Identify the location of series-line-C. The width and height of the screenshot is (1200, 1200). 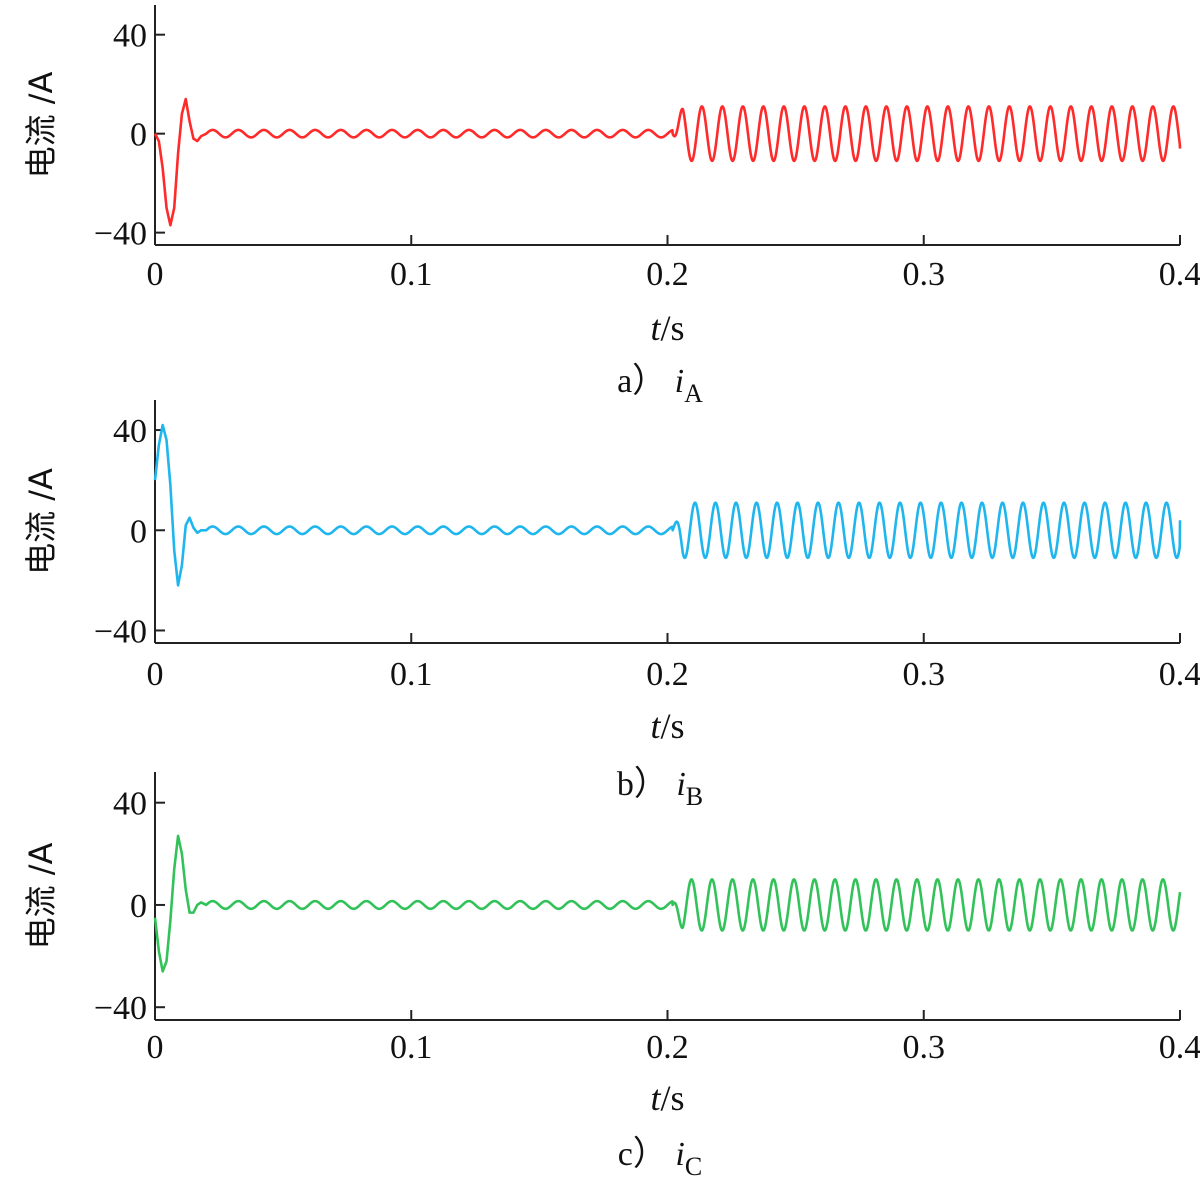
(667, 903).